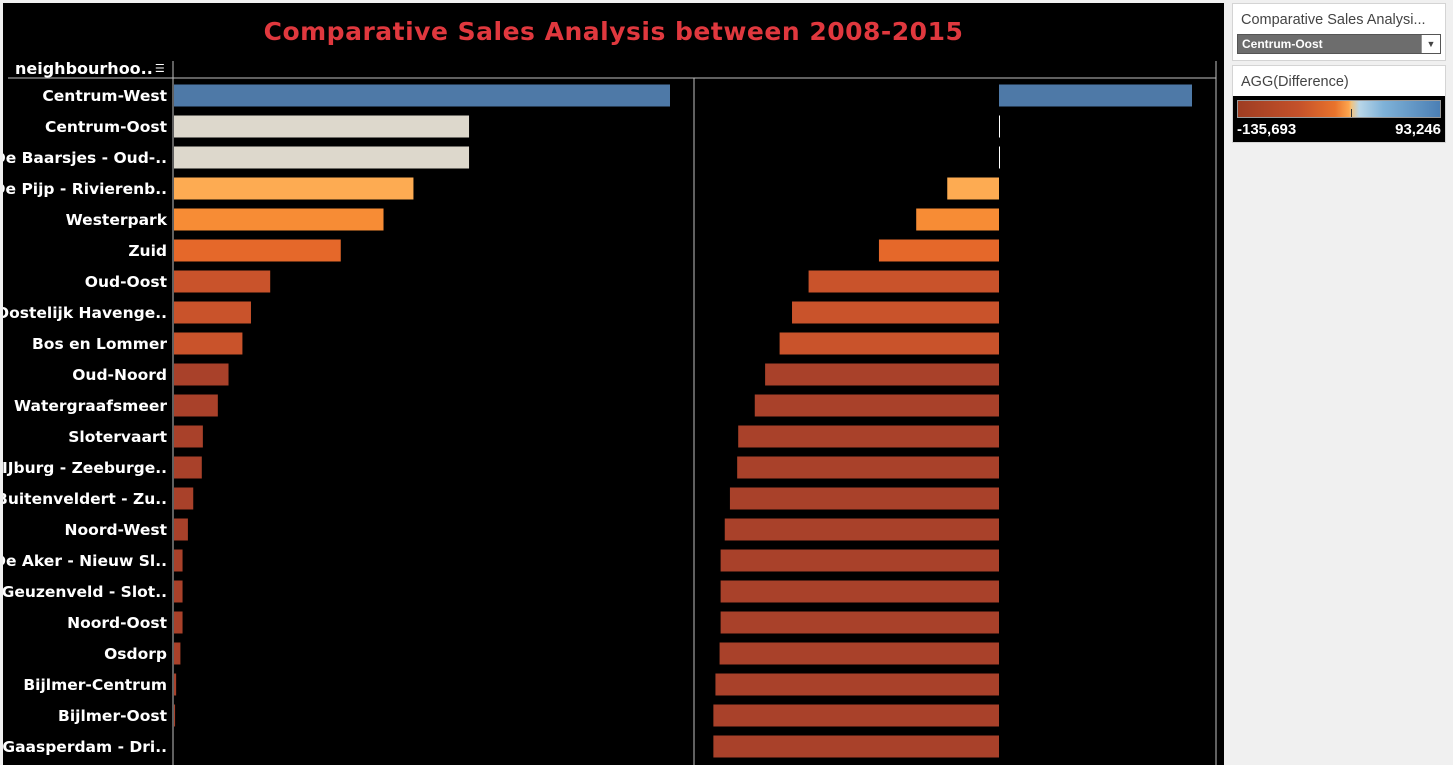  Describe the element at coordinates (85, 313) in the screenshot. I see `row-label: Oostelijk Havenge..` at that location.